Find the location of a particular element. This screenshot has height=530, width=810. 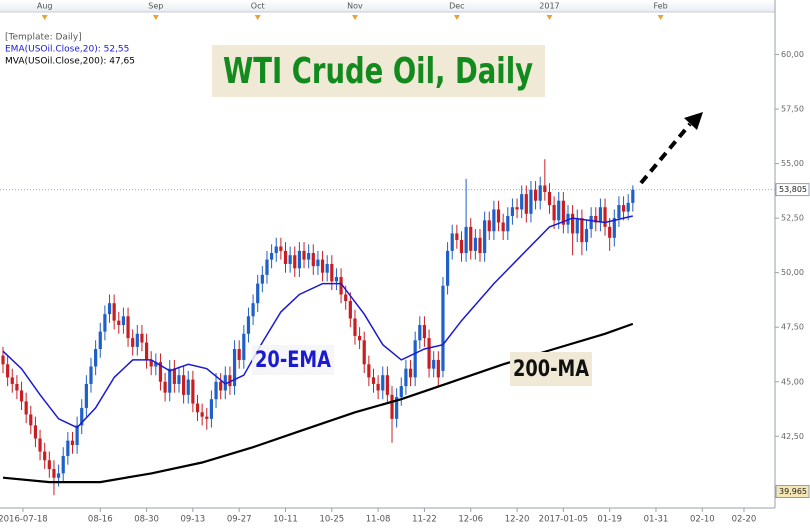

price-marker-label: 39,965 is located at coordinates (793, 491).